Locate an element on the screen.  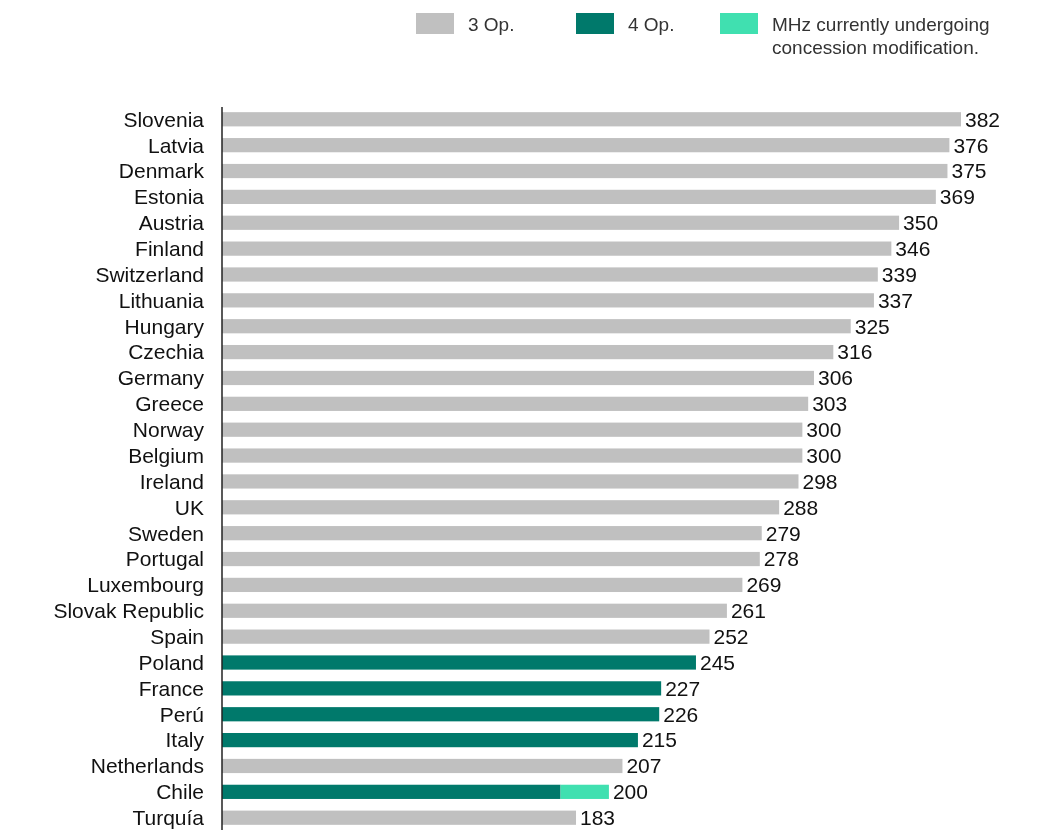
legend-label: 4 Op. is located at coordinates (651, 24).